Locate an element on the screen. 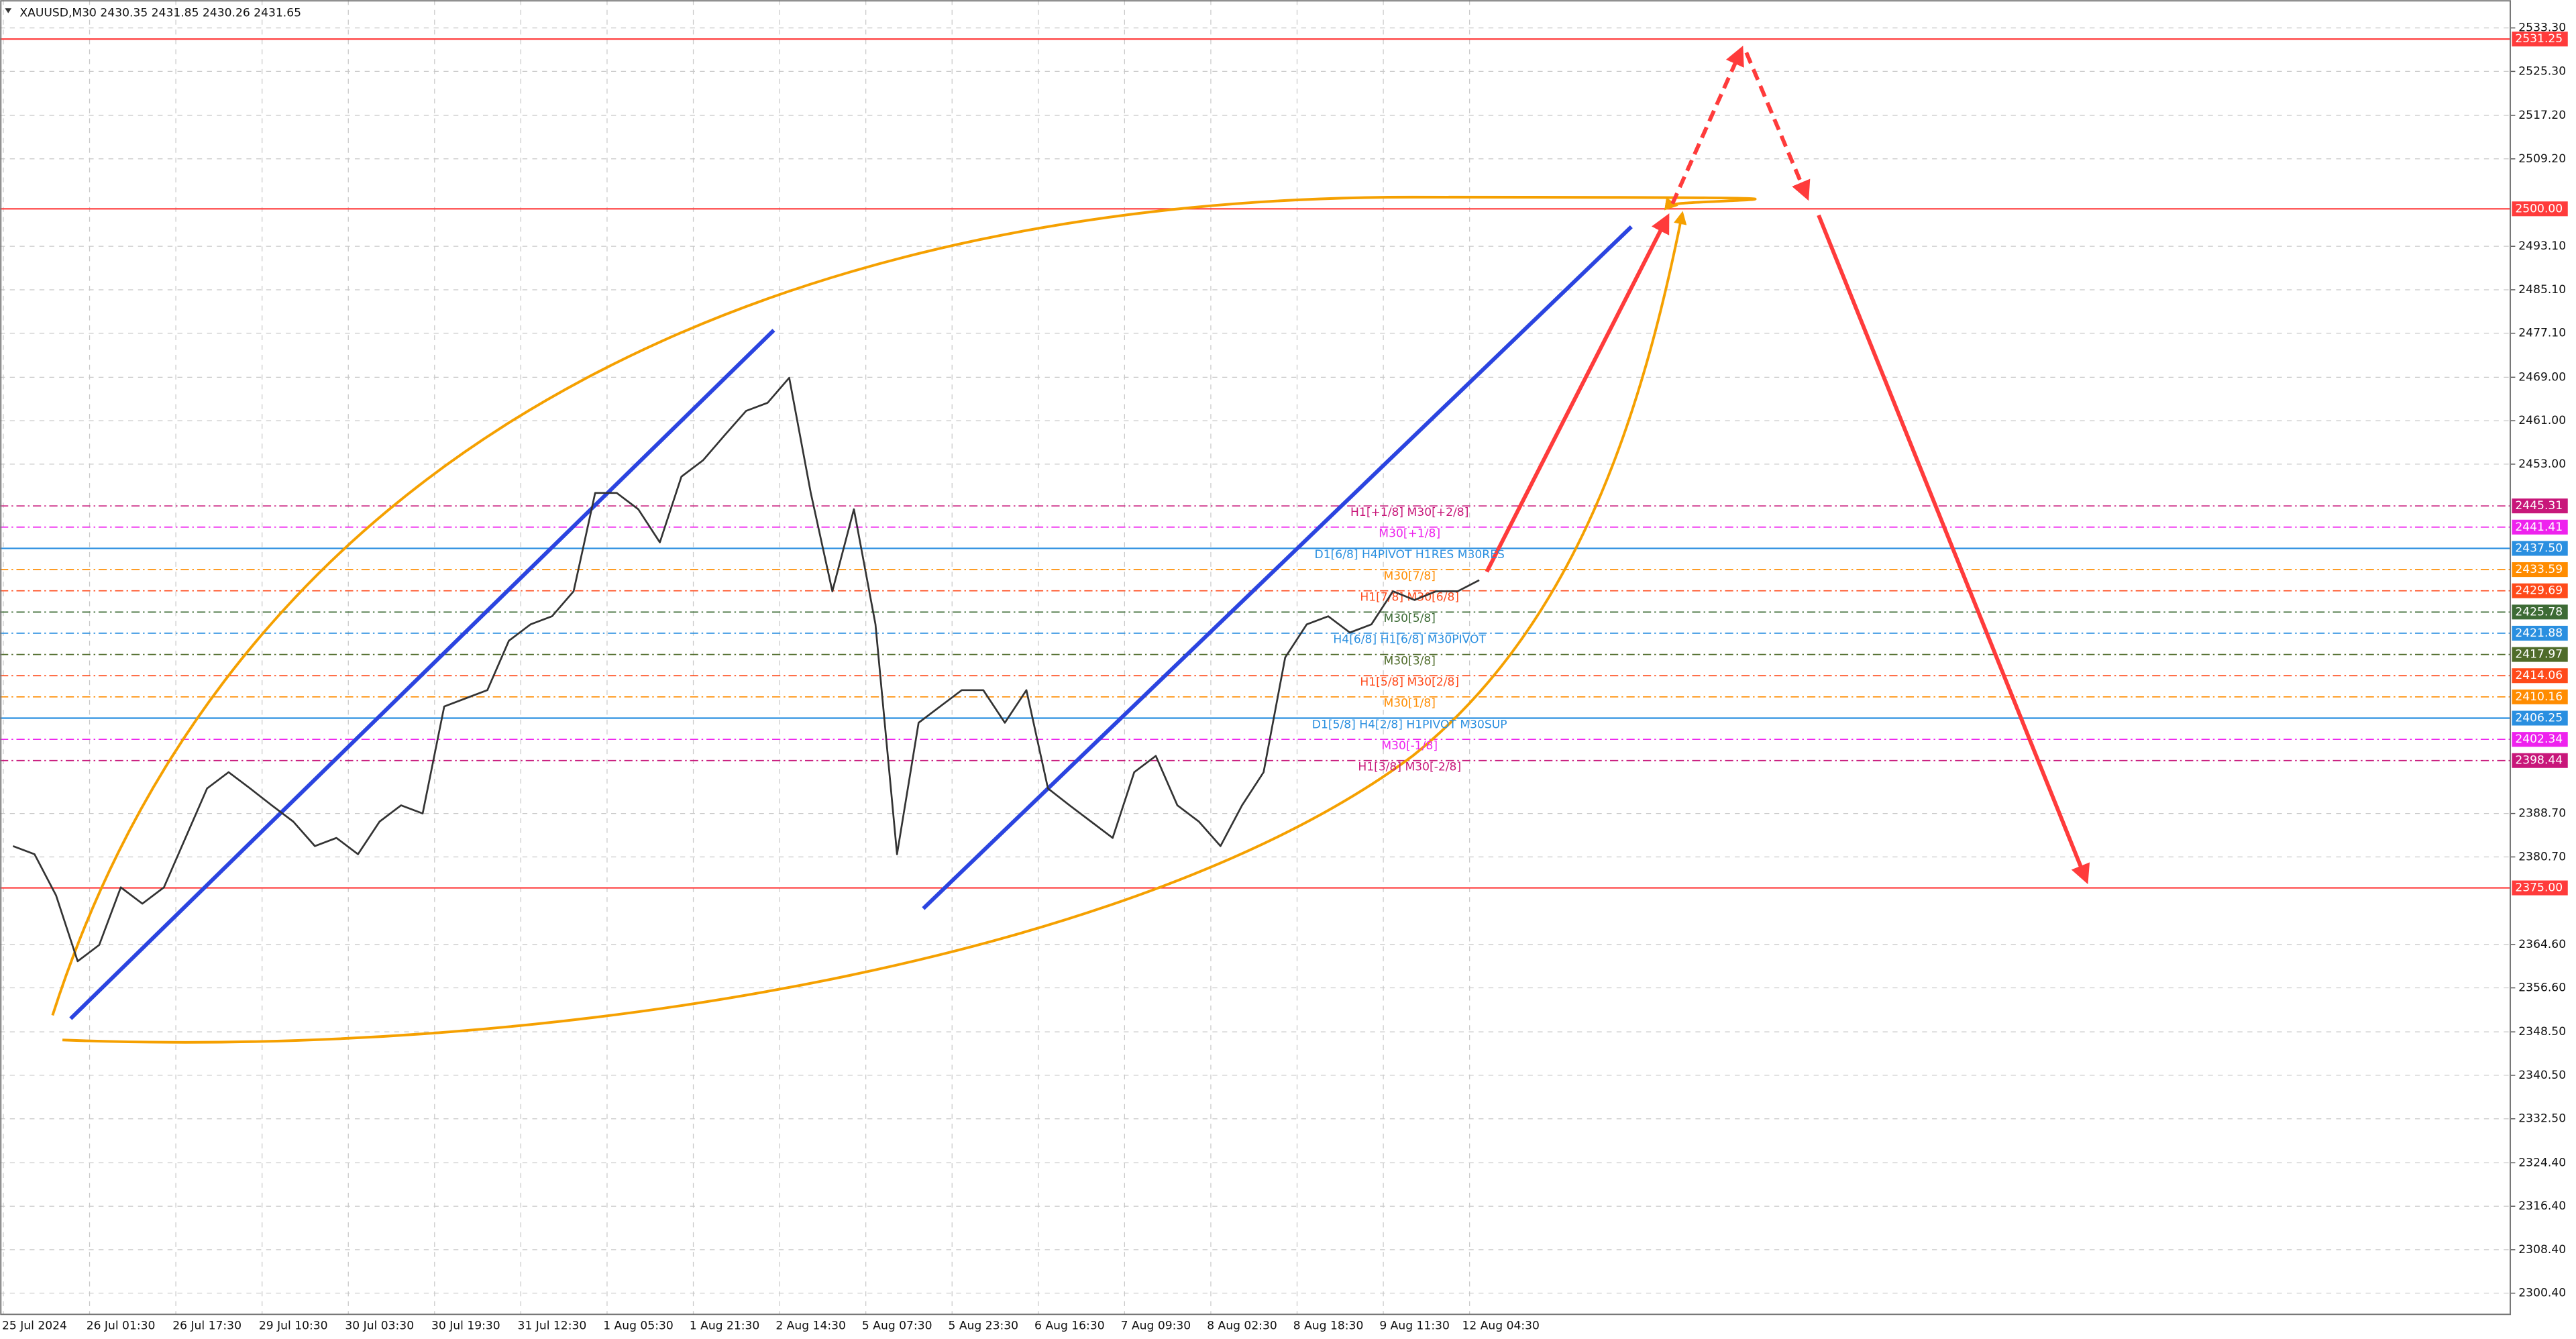 The image size is (2576, 1339). x-tick-label: 12 Aug 04:30 is located at coordinates (1500, 1325).